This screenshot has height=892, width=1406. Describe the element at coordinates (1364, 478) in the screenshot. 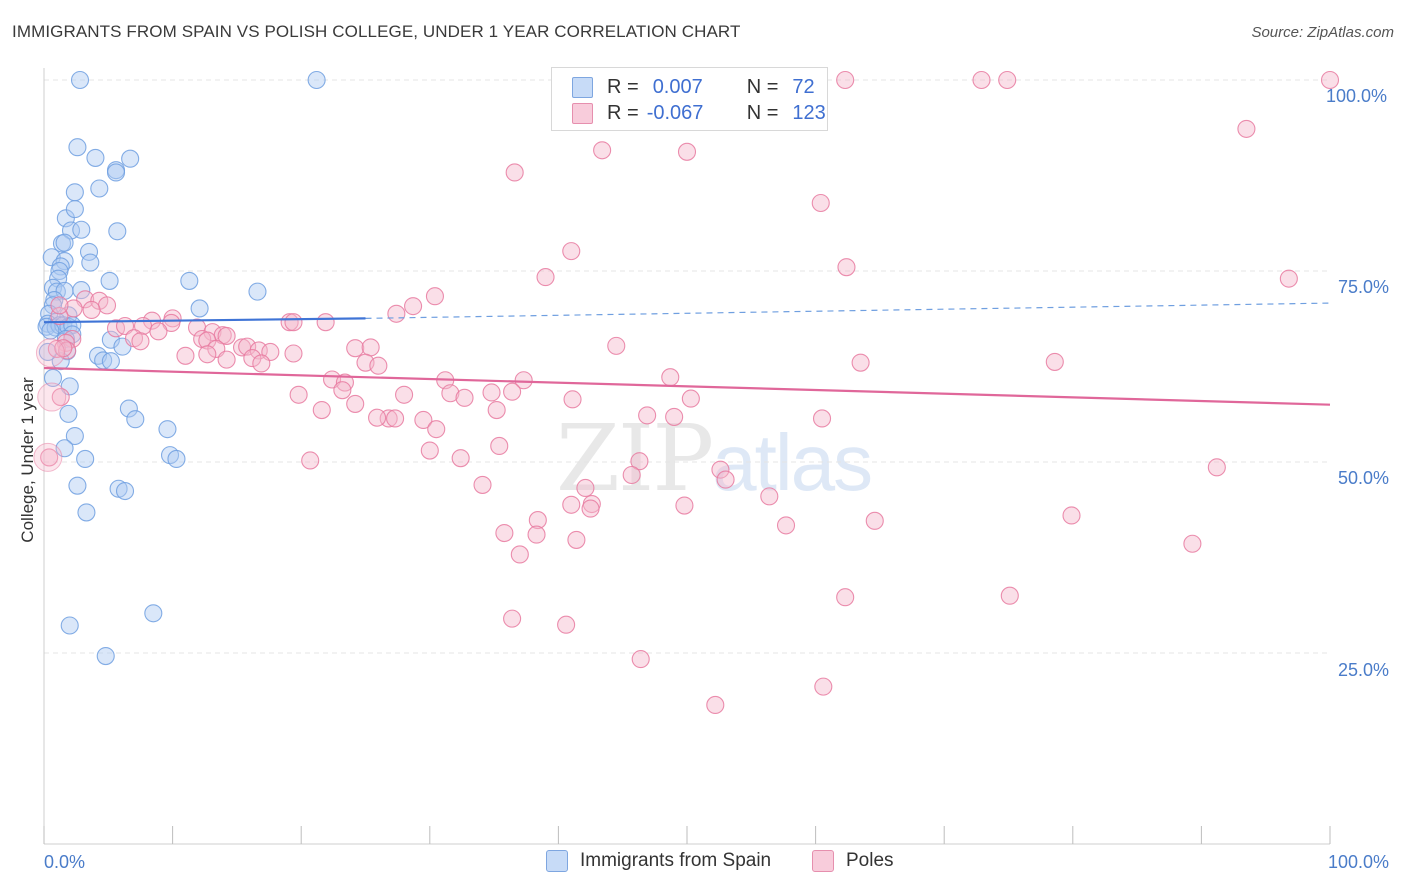

I see `y-tick-label-50: 50.0%` at that location.